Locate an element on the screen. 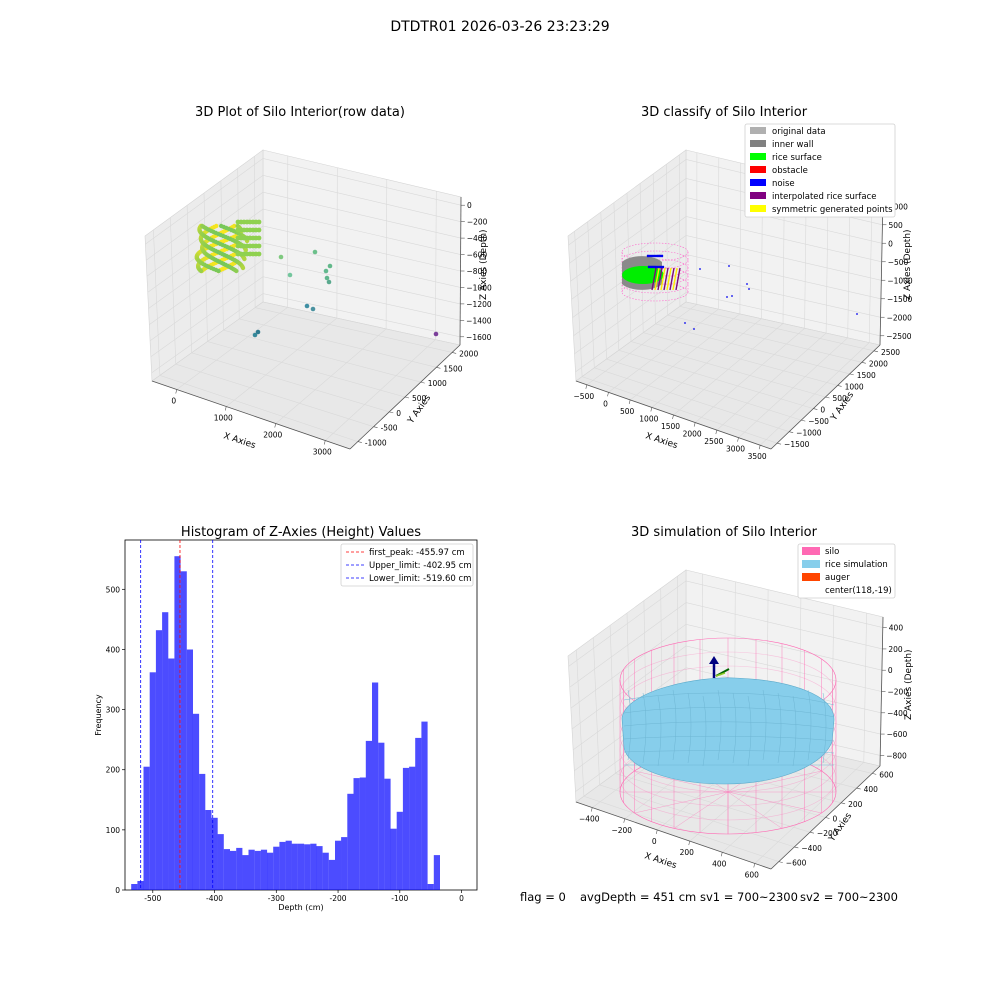 This screenshot has width=1000, height=1000. y-tick-label: 2000 is located at coordinates (878, 363).